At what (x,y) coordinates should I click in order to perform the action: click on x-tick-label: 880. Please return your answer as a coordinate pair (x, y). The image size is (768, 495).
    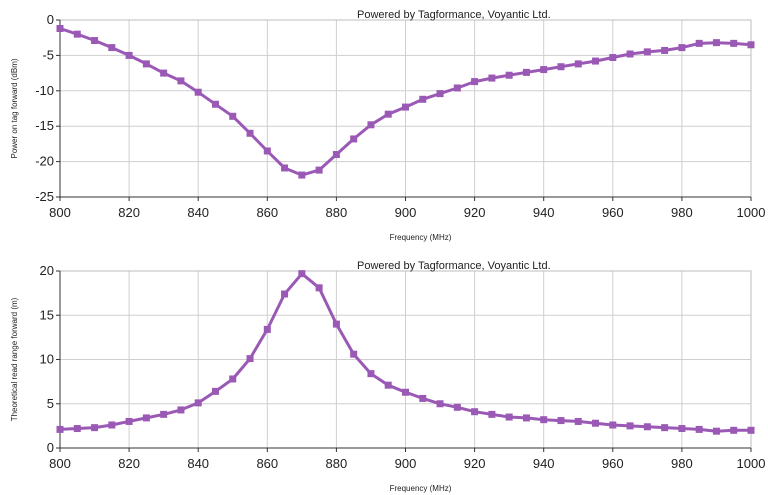
    Looking at the image, I should click on (337, 463).